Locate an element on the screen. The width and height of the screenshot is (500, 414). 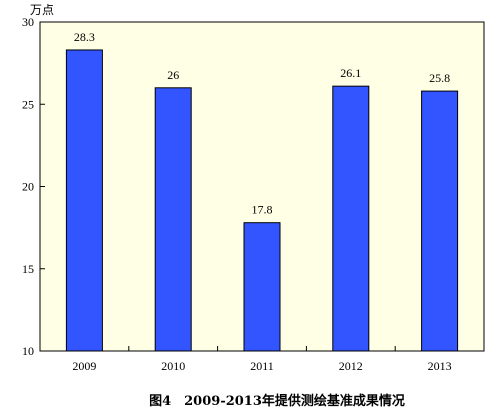
data-label-2013: 25.8 is located at coordinates (439, 78).